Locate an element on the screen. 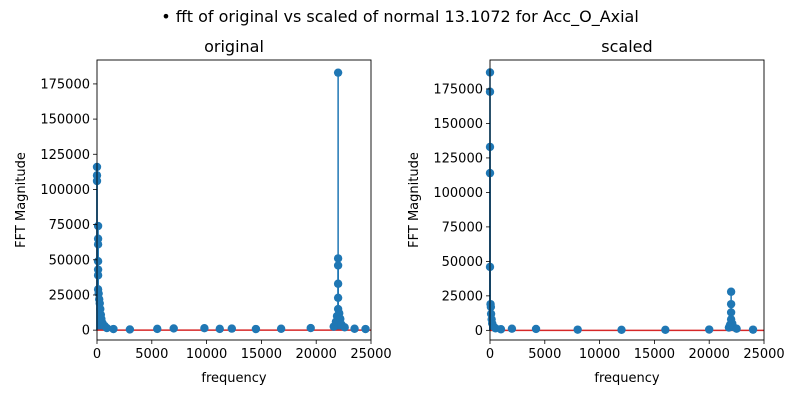 The height and width of the screenshot is (400, 800). panel-title: scaled is located at coordinates (626, 46).